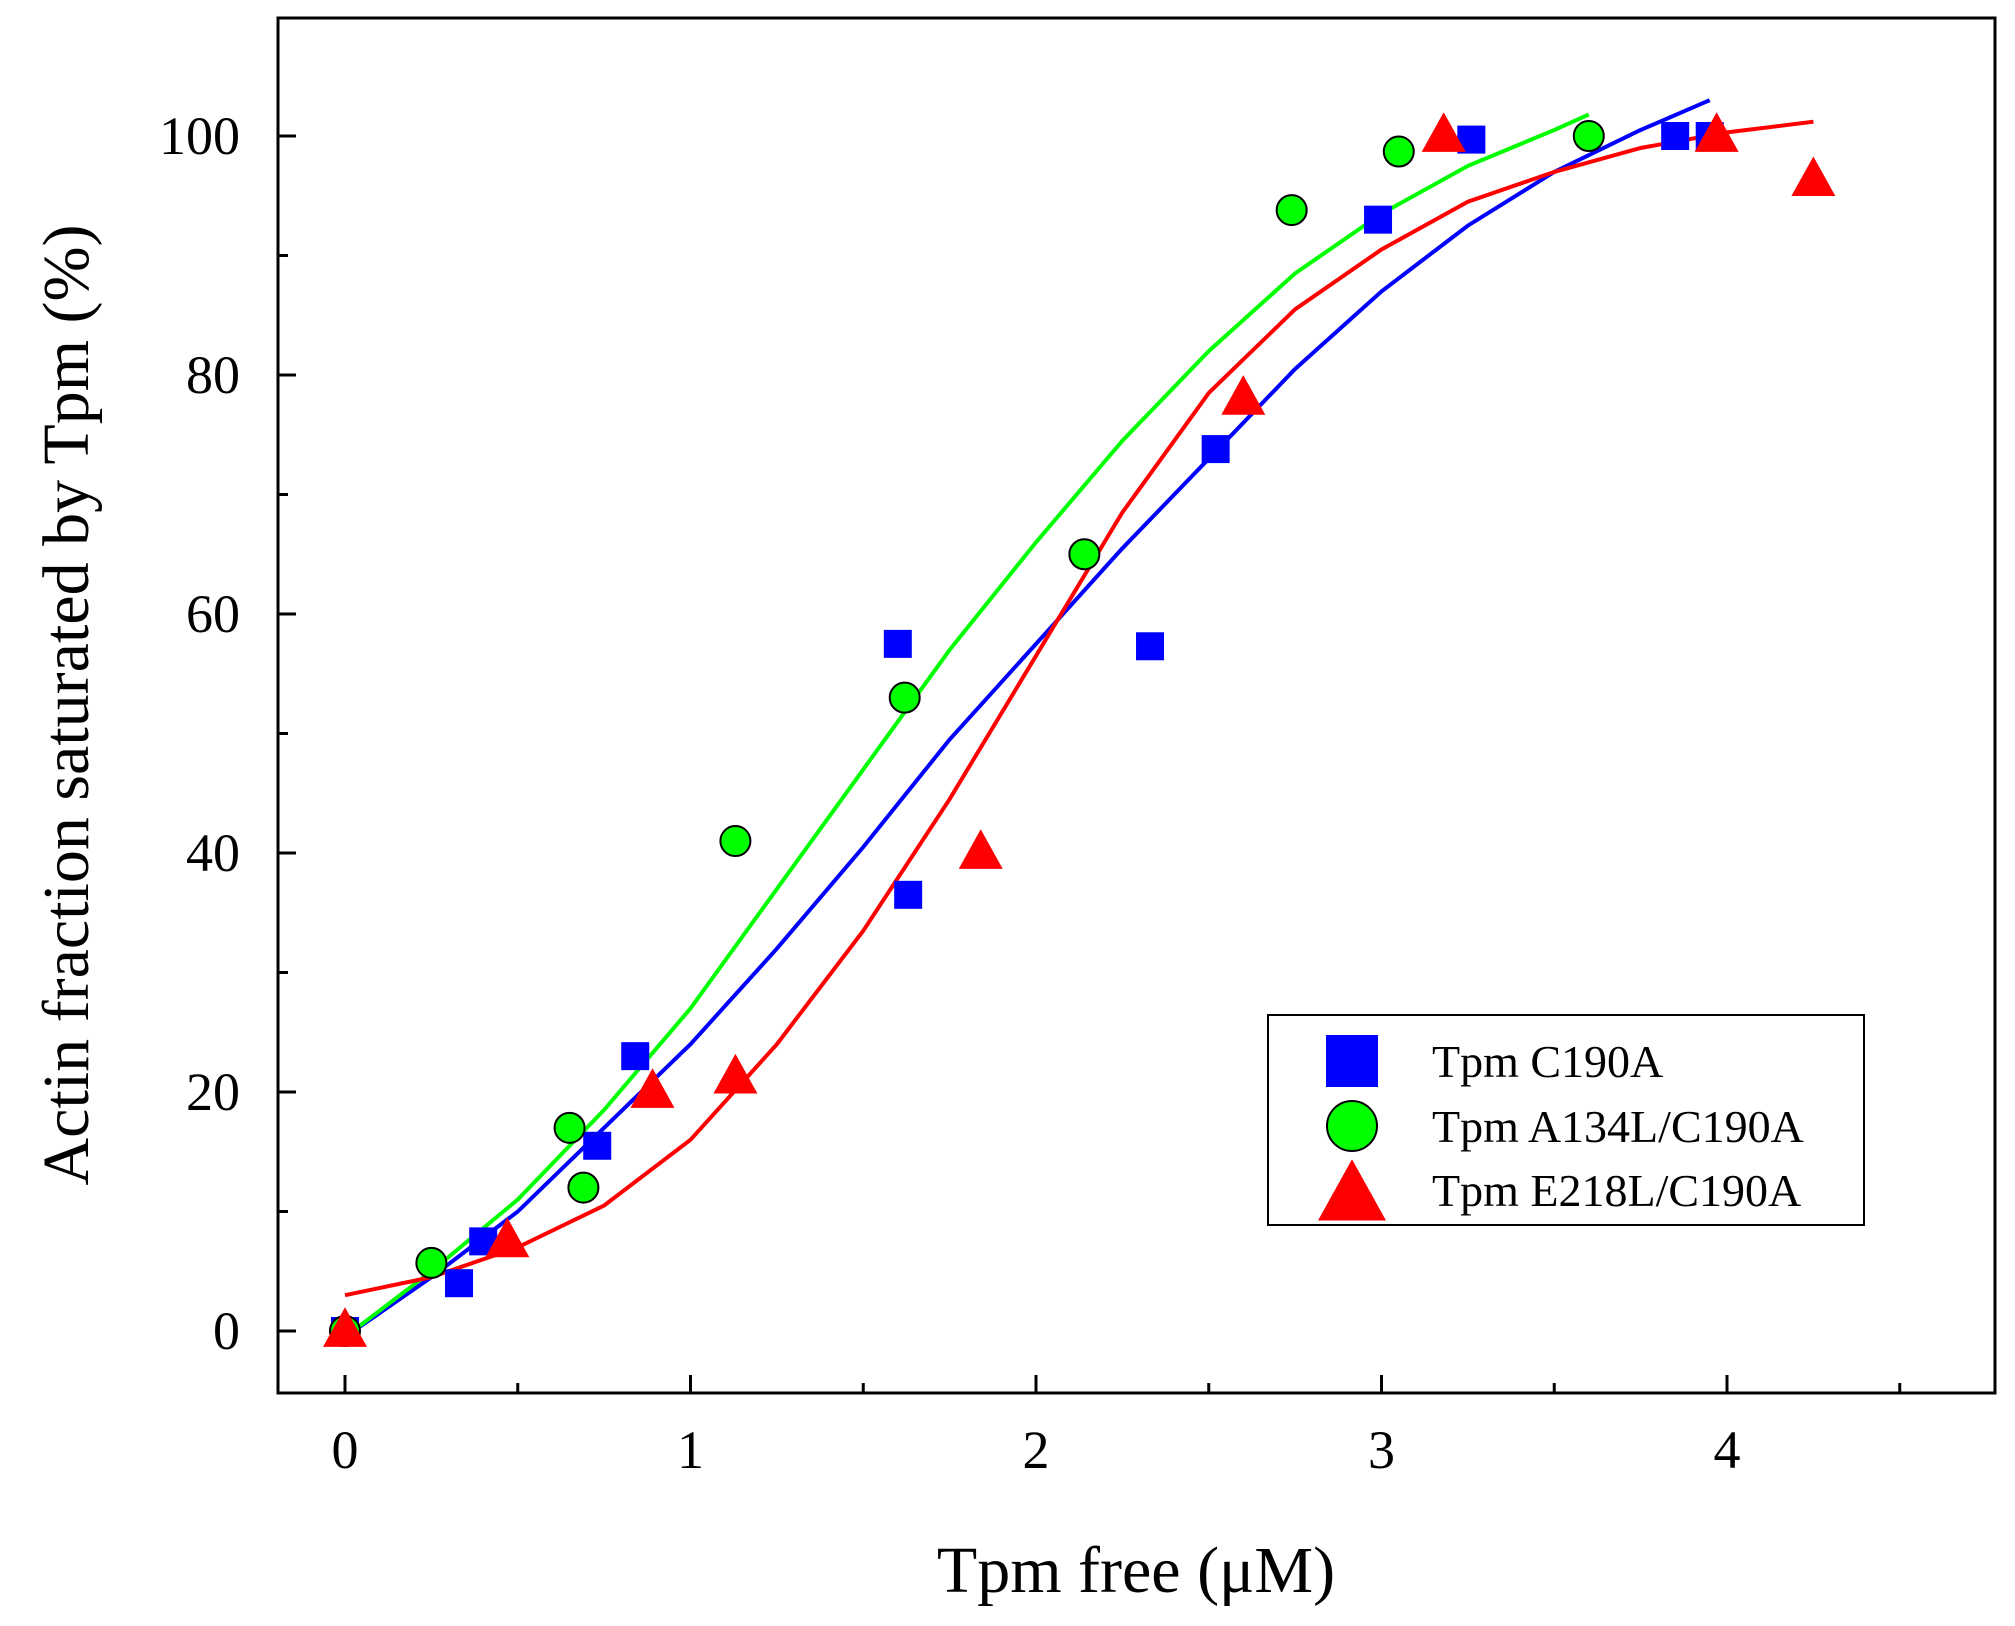 The height and width of the screenshot is (1626, 2015). What do you see at coordinates (1727, 1450) in the screenshot?
I see `x-tick-label: 4` at bounding box center [1727, 1450].